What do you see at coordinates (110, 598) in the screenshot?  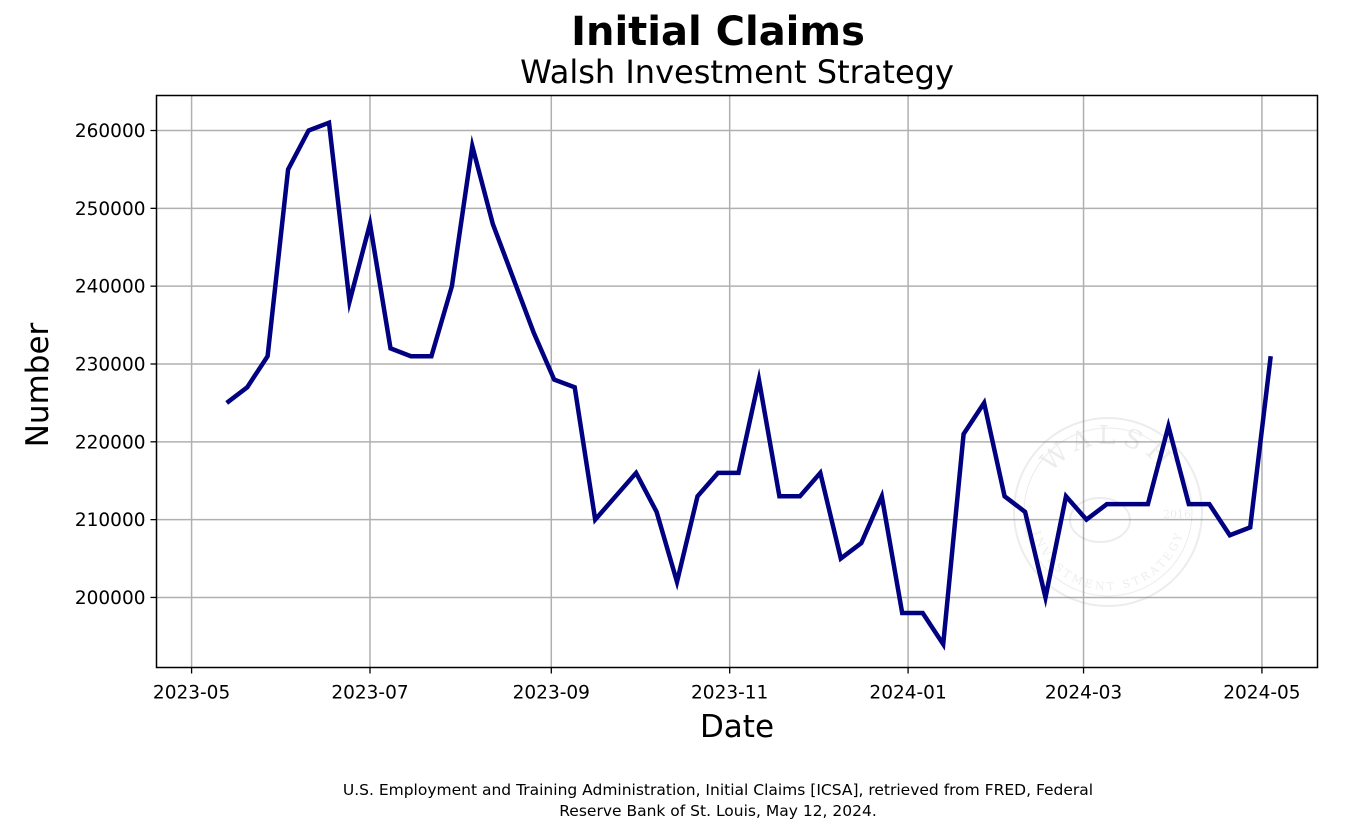 I see `y-tick-label: 200000` at bounding box center [110, 598].